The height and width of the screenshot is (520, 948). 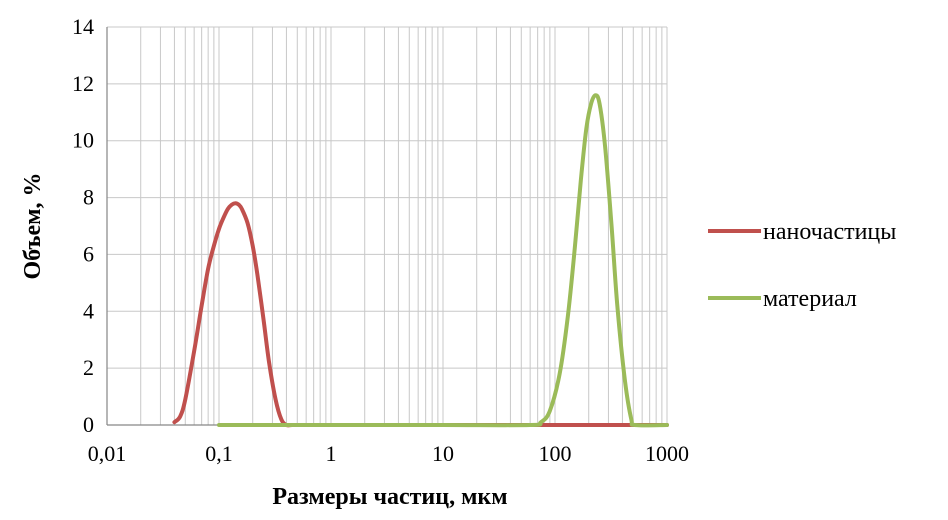 What do you see at coordinates (107, 453) in the screenshot?
I see `x-tick-label: 0,01` at bounding box center [107, 453].